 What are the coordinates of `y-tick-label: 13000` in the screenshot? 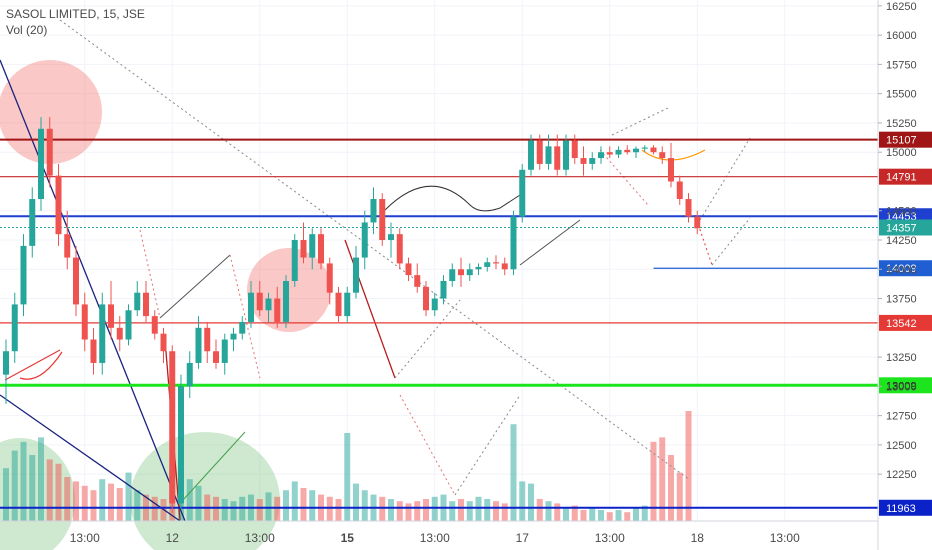 It's located at (901, 387).